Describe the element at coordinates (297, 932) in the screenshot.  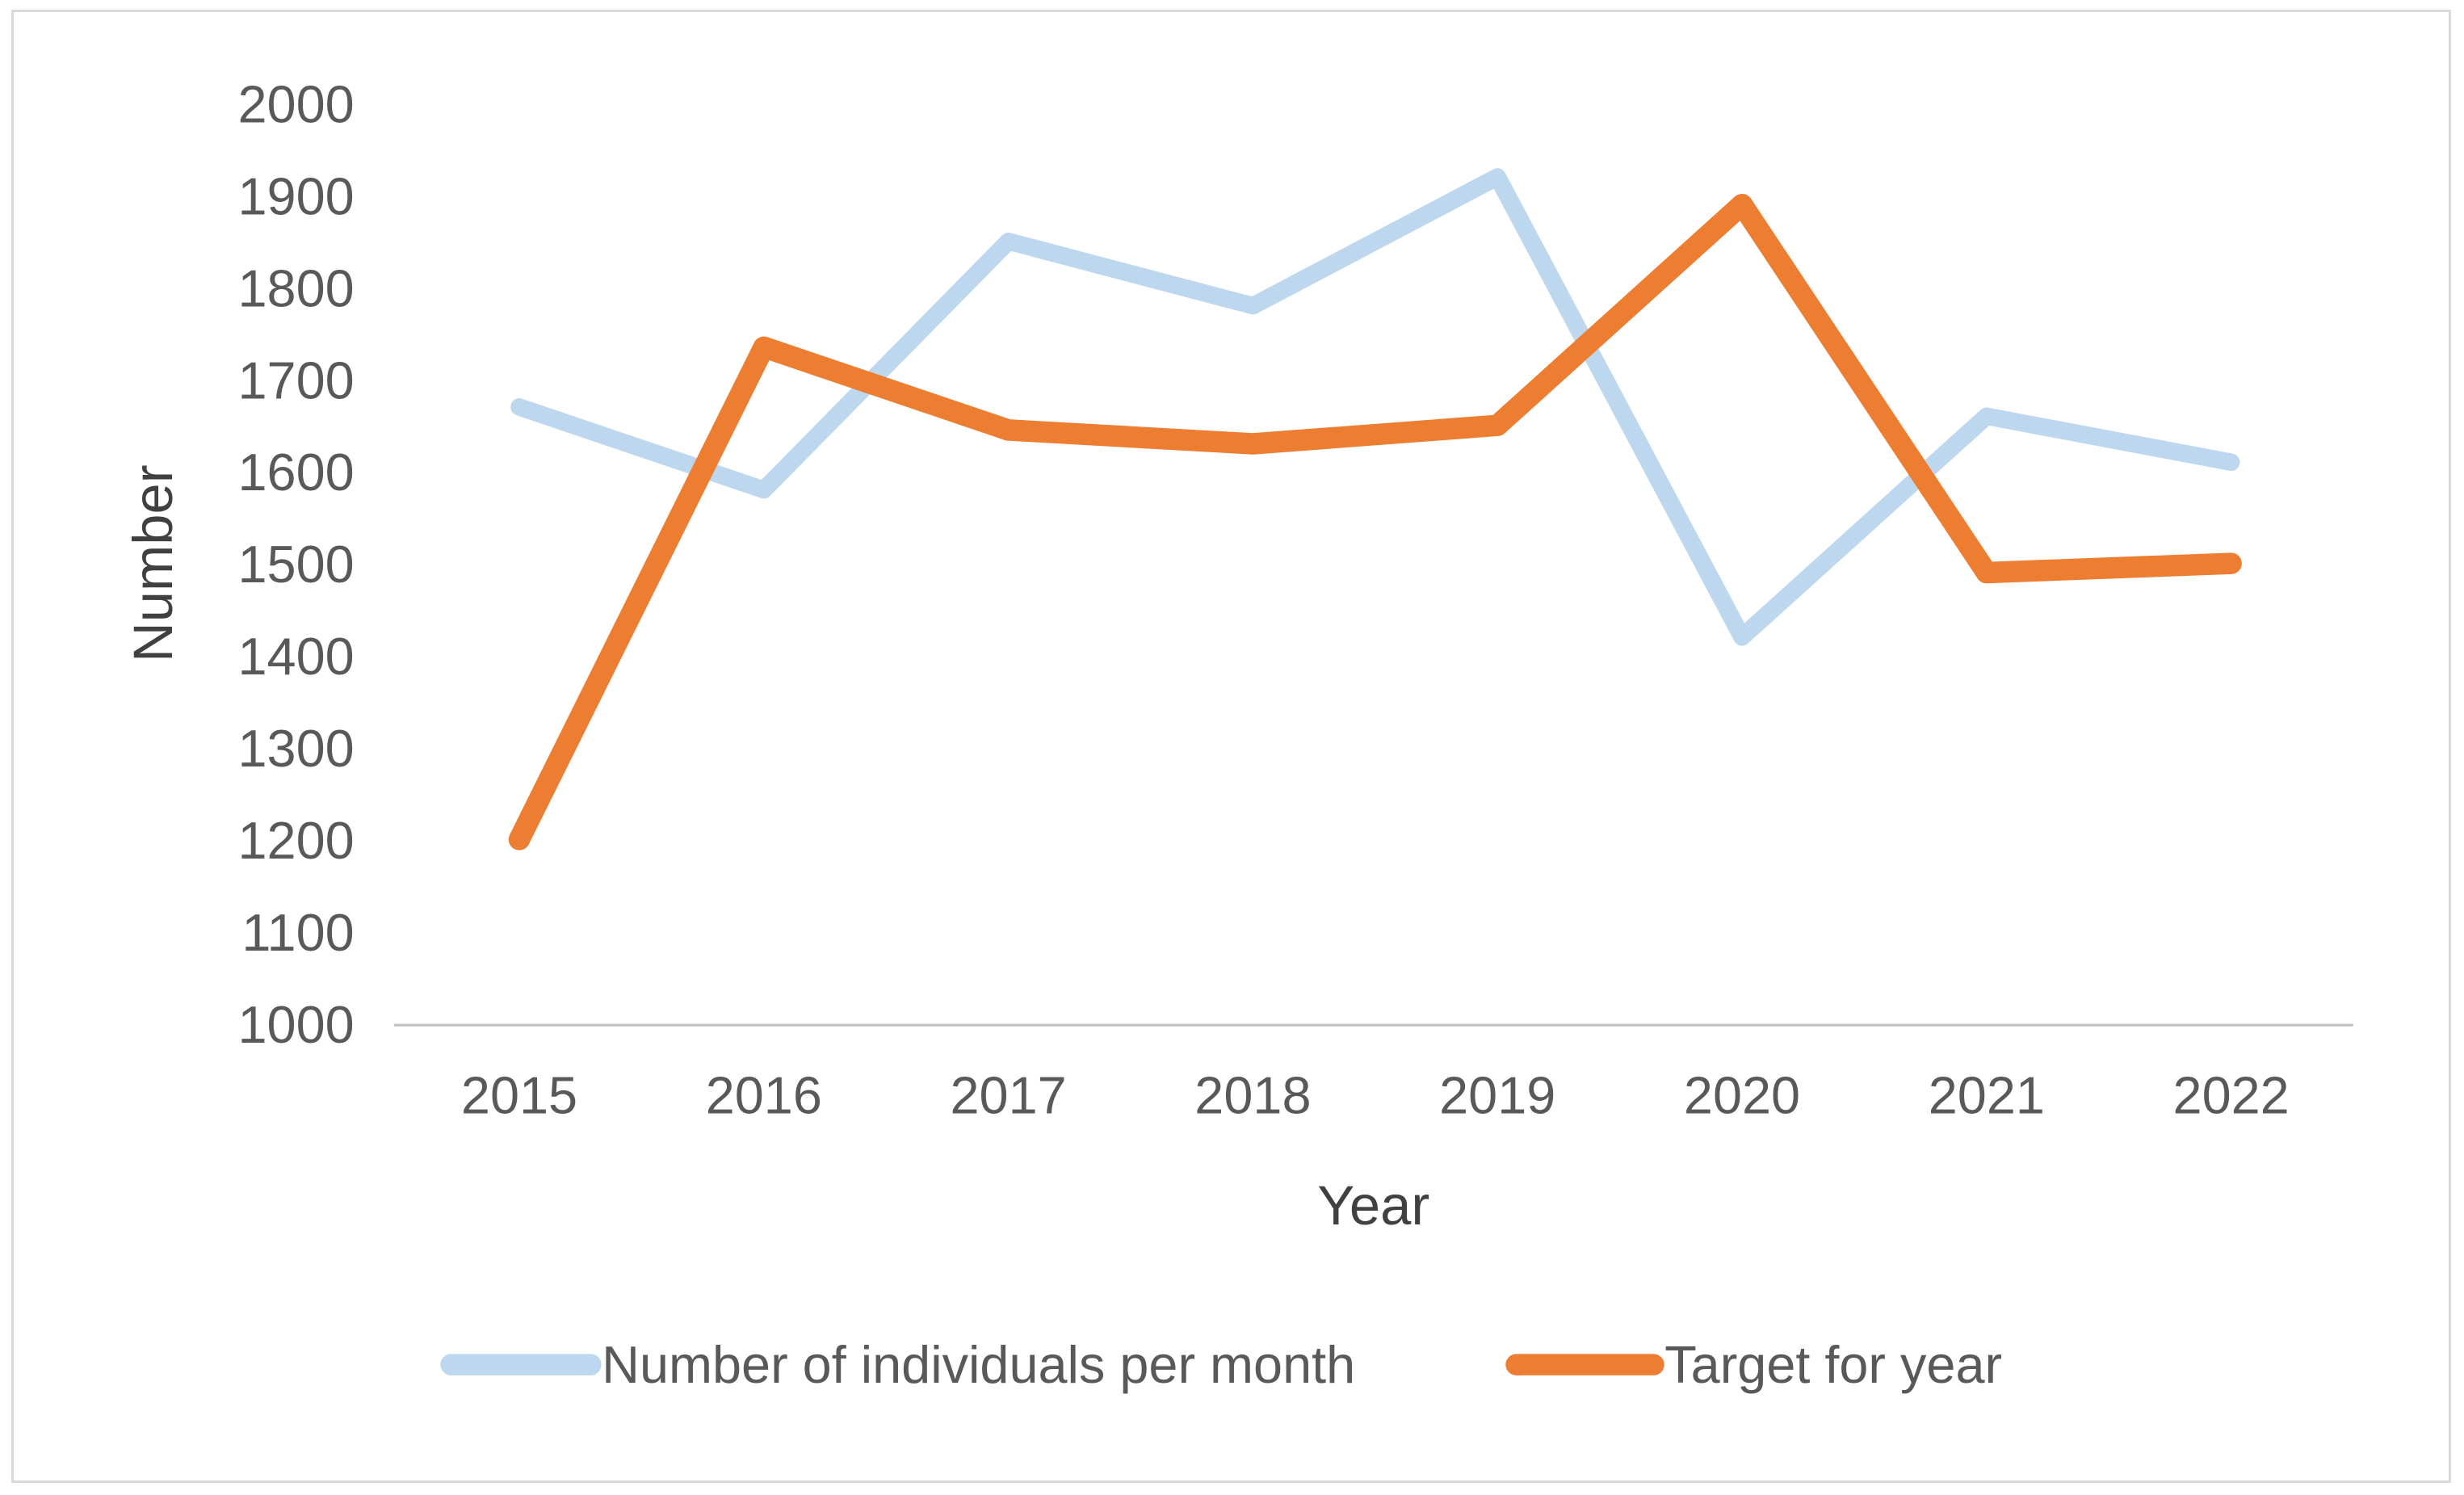
I see `y-tick-label-1100: 1100` at that location.